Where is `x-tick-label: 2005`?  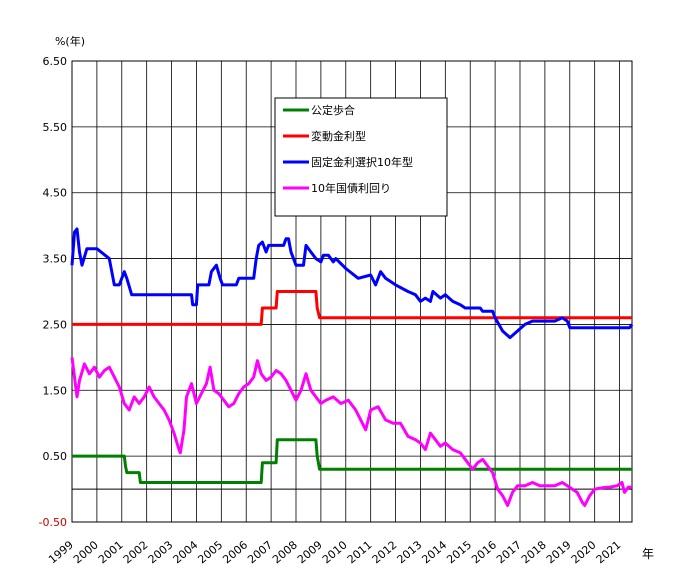 x-tick-label: 2005 is located at coordinates (210, 552).